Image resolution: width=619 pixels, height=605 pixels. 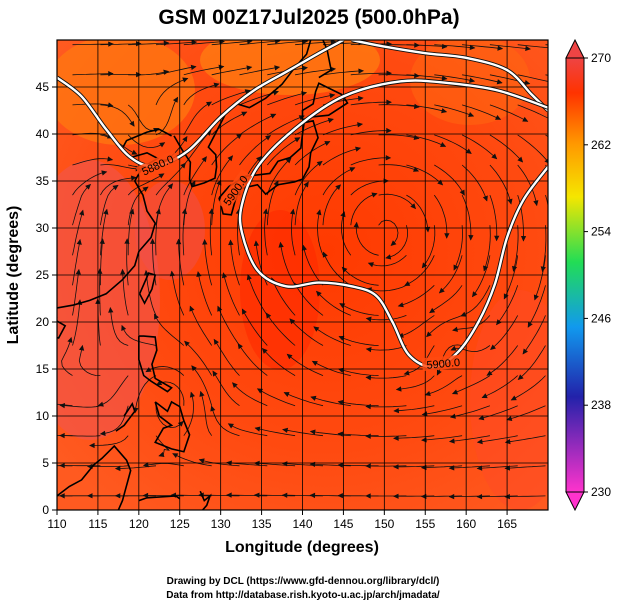 I want to click on x-tick-label: 125, so click(x=180, y=524).